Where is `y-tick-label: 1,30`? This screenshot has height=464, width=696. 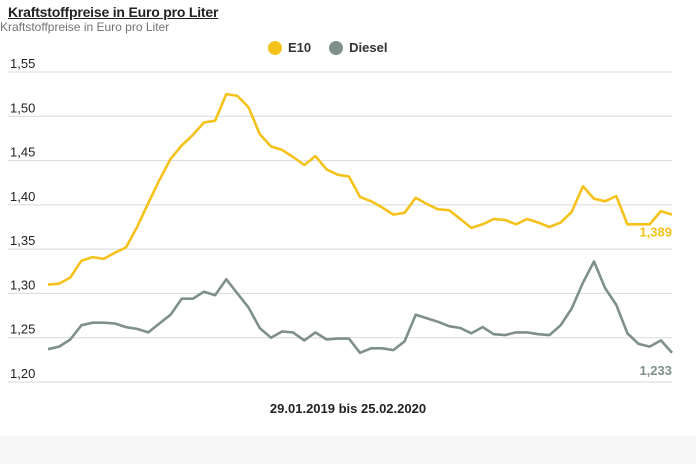
y-tick-label: 1,30 is located at coordinates (22, 284).